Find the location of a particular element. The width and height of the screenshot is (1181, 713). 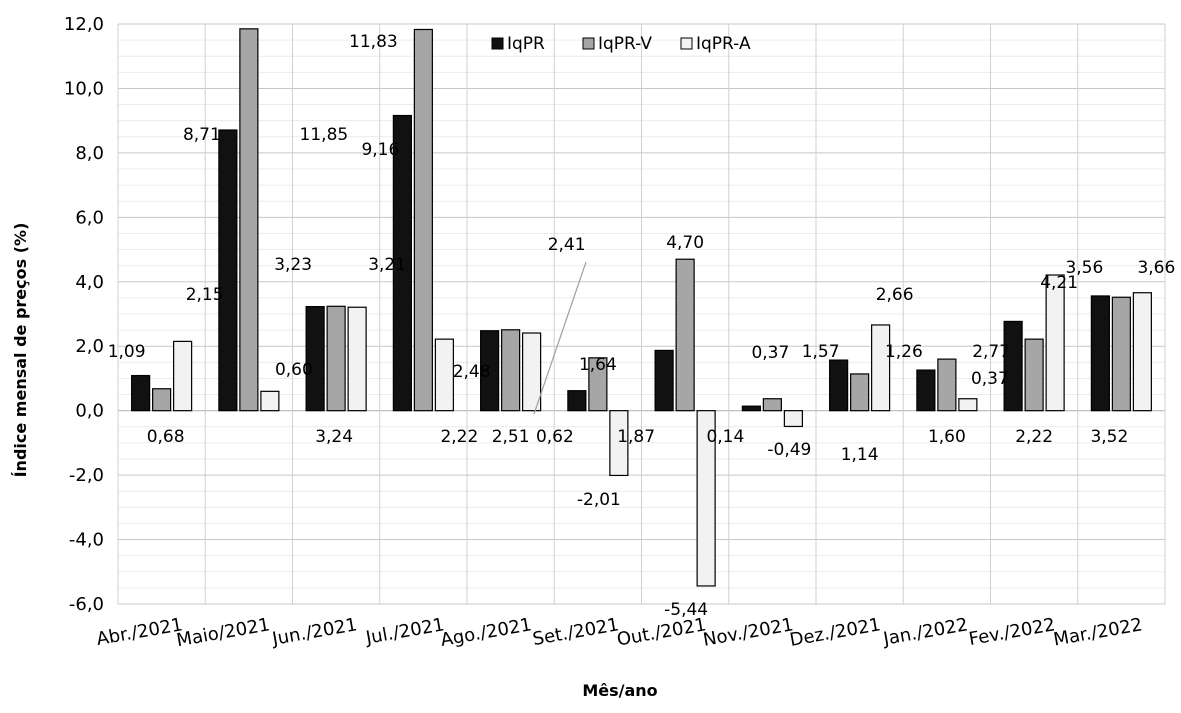

data-label-iqpr: 1,87 is located at coordinates (636, 437).